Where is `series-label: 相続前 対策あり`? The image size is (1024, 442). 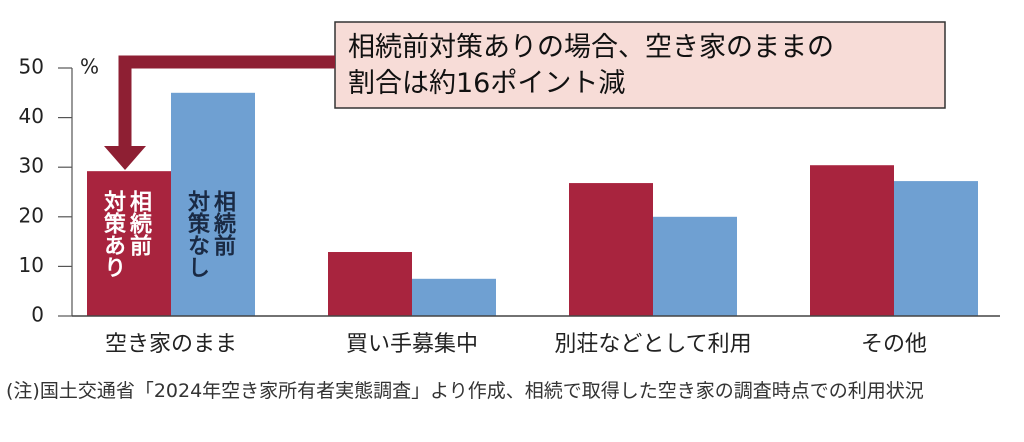 series-label: 相続前 対策あり is located at coordinates (125, 234).